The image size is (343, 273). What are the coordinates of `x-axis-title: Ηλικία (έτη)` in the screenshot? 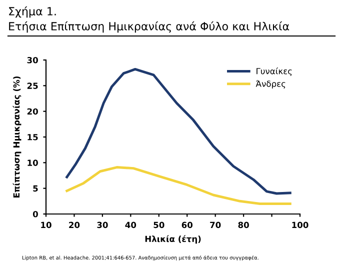 It's located at (173, 239).